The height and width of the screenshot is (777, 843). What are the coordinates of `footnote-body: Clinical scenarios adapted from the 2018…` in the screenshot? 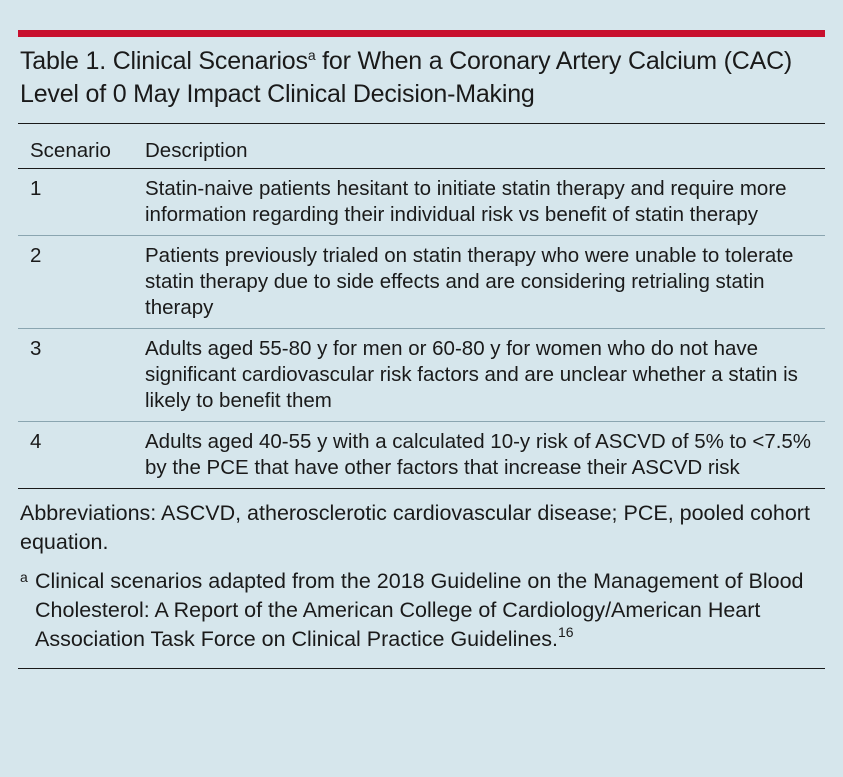 It's located at (430, 610).